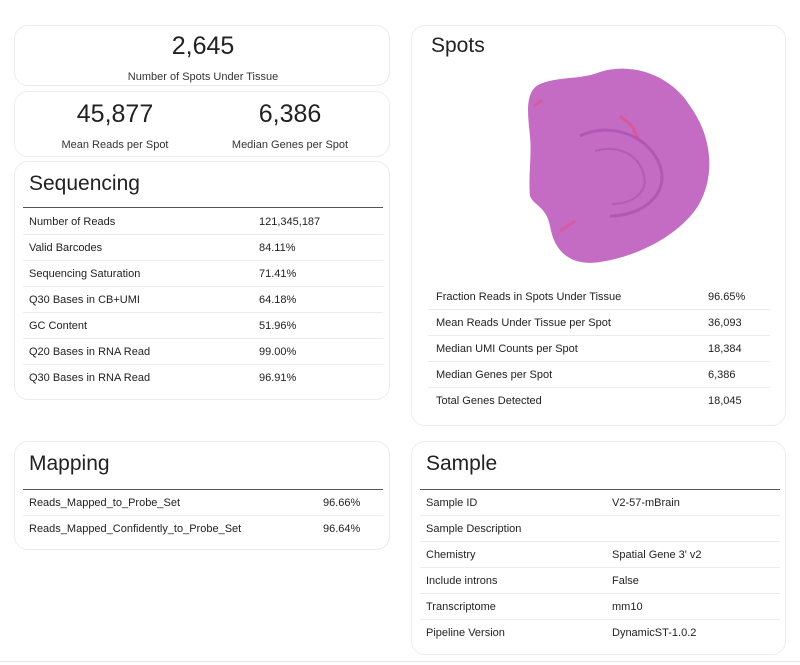 This screenshot has width=800, height=665. I want to click on table-row: Pipeline Version DynamicST-1.0.2, so click(600, 633).